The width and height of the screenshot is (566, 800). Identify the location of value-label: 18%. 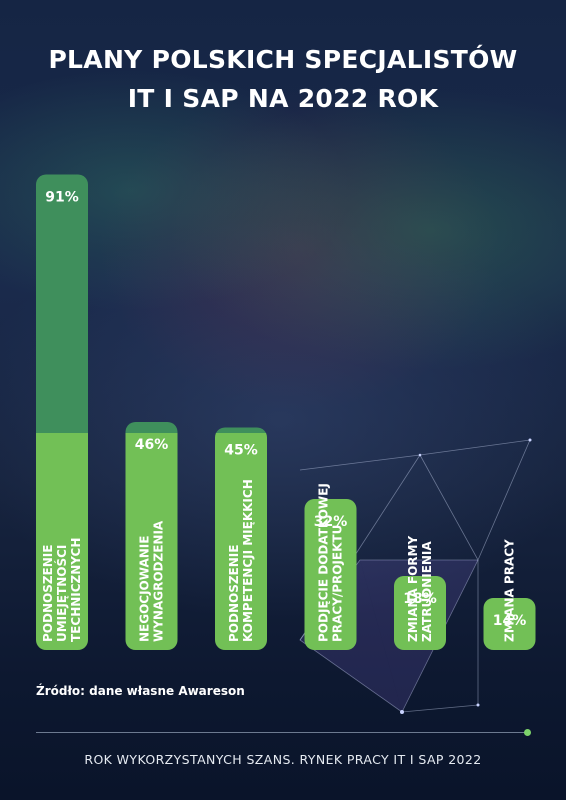
(420, 599).